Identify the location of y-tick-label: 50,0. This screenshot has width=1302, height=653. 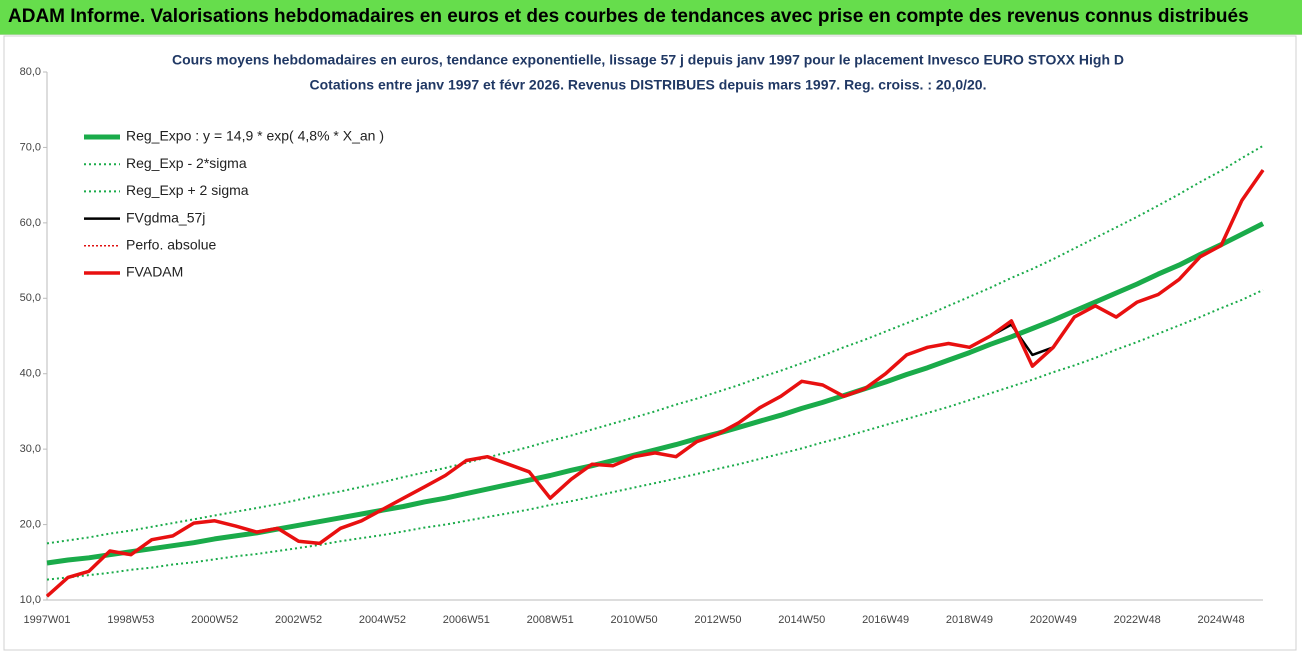
(30, 298).